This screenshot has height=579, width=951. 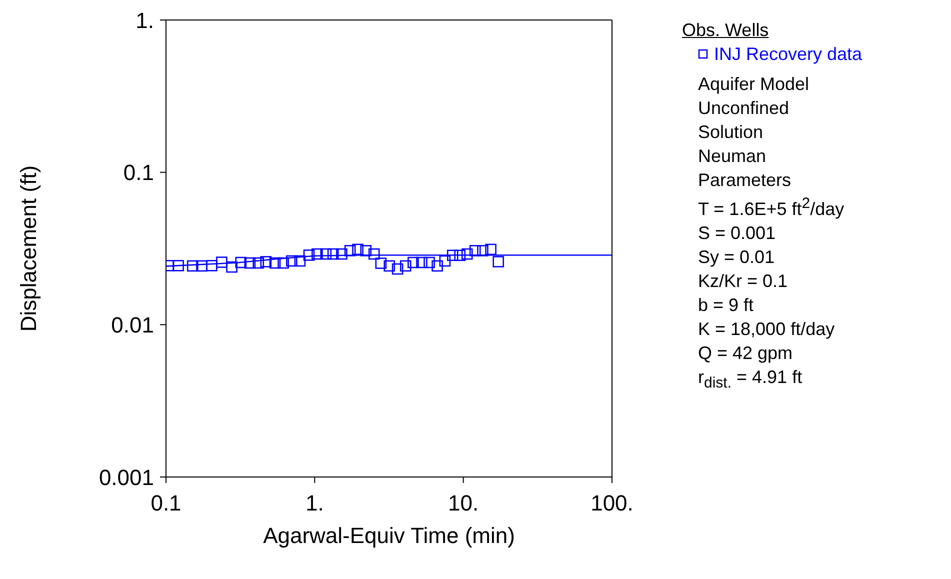 I want to click on text: Unconfined, so click(x=744, y=108).